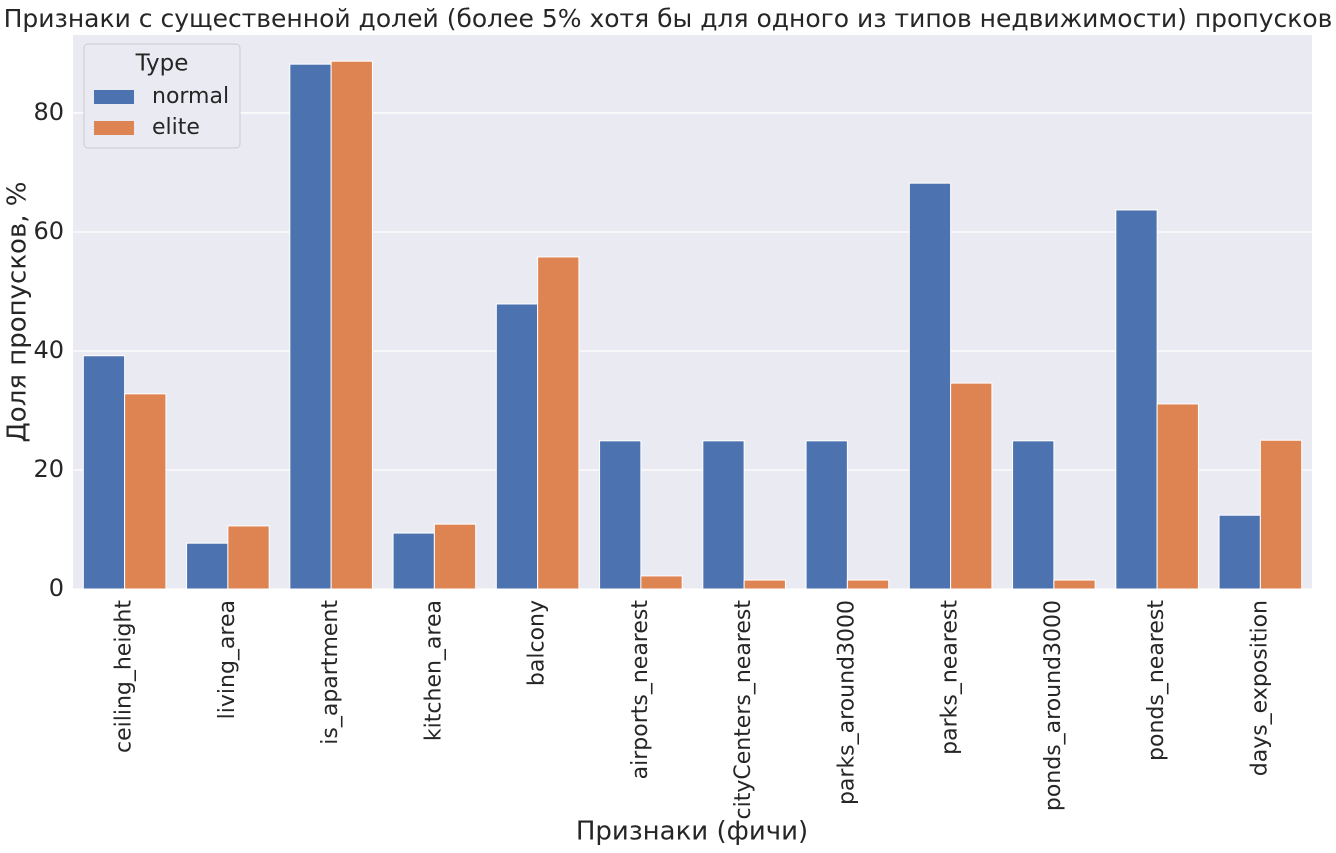  I want to click on x-tick-label: cityCenters_nearest, so click(743, 710).